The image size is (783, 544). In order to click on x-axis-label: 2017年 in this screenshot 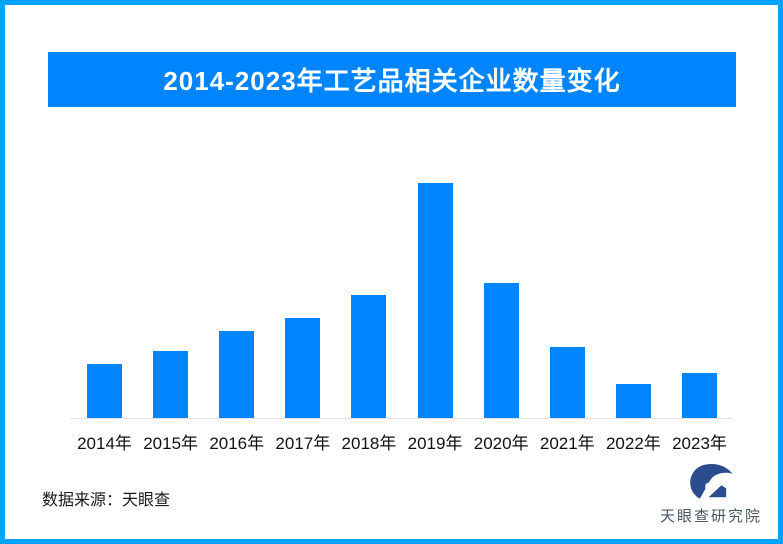, I will do `click(303, 443)`.